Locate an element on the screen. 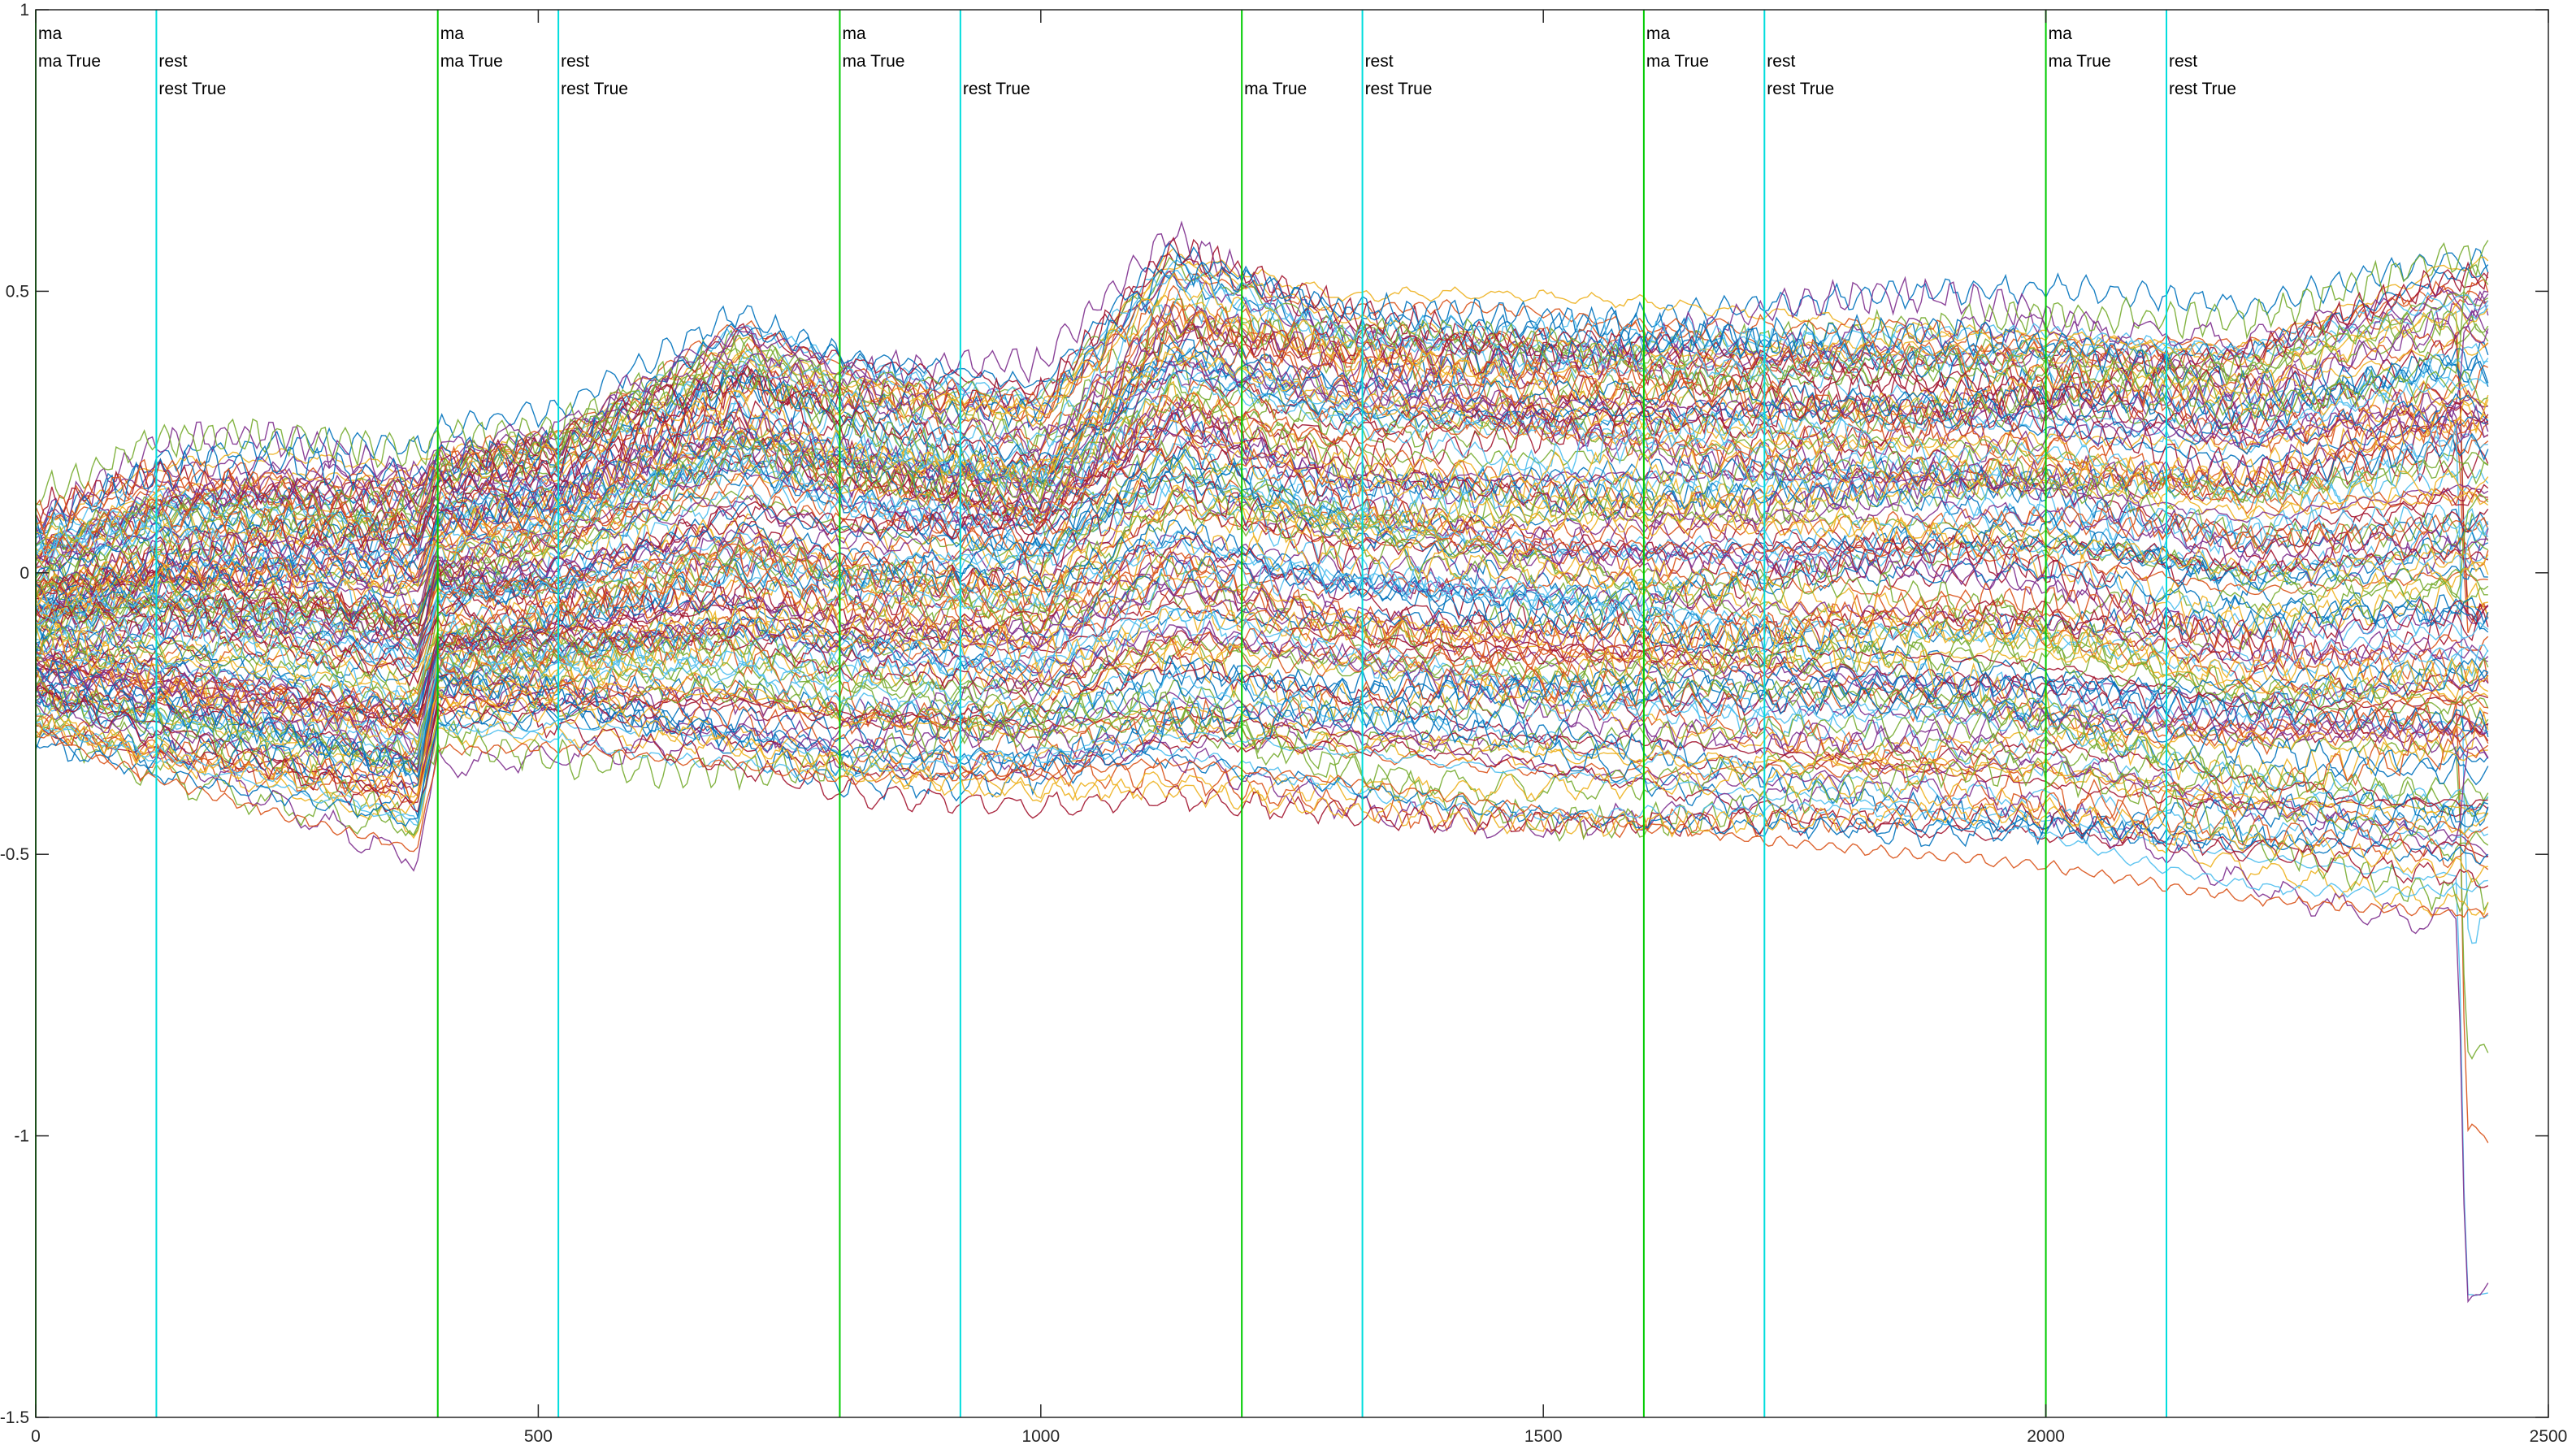 This screenshot has width=2576, height=1445. y-tick-label: 0.5 is located at coordinates (17, 291).